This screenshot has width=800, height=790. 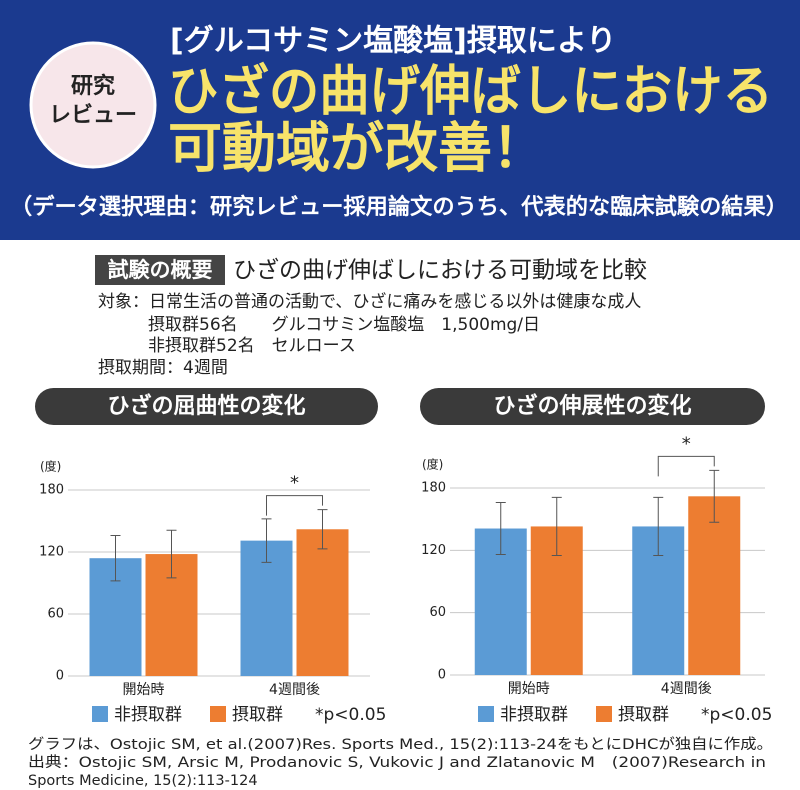 I want to click on chart-title: ひざの屈曲性の変化, so click(x=206, y=406).